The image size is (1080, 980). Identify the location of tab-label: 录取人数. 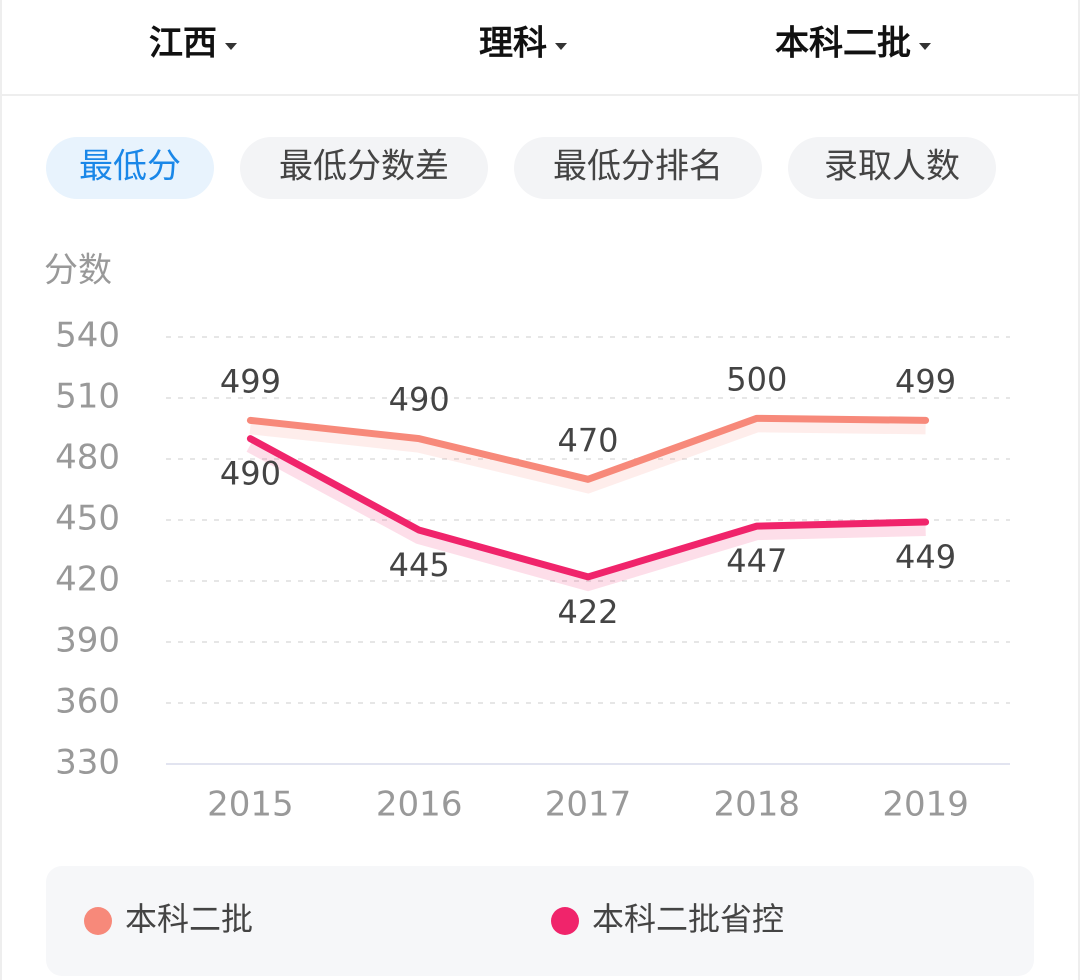
(892, 167).